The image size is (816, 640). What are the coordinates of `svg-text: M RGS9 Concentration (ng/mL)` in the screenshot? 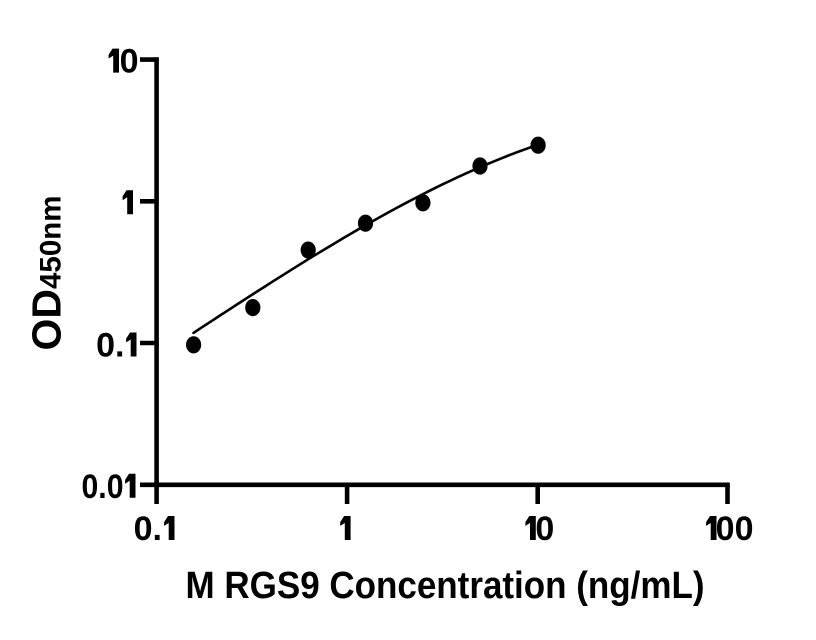 It's located at (445, 586).